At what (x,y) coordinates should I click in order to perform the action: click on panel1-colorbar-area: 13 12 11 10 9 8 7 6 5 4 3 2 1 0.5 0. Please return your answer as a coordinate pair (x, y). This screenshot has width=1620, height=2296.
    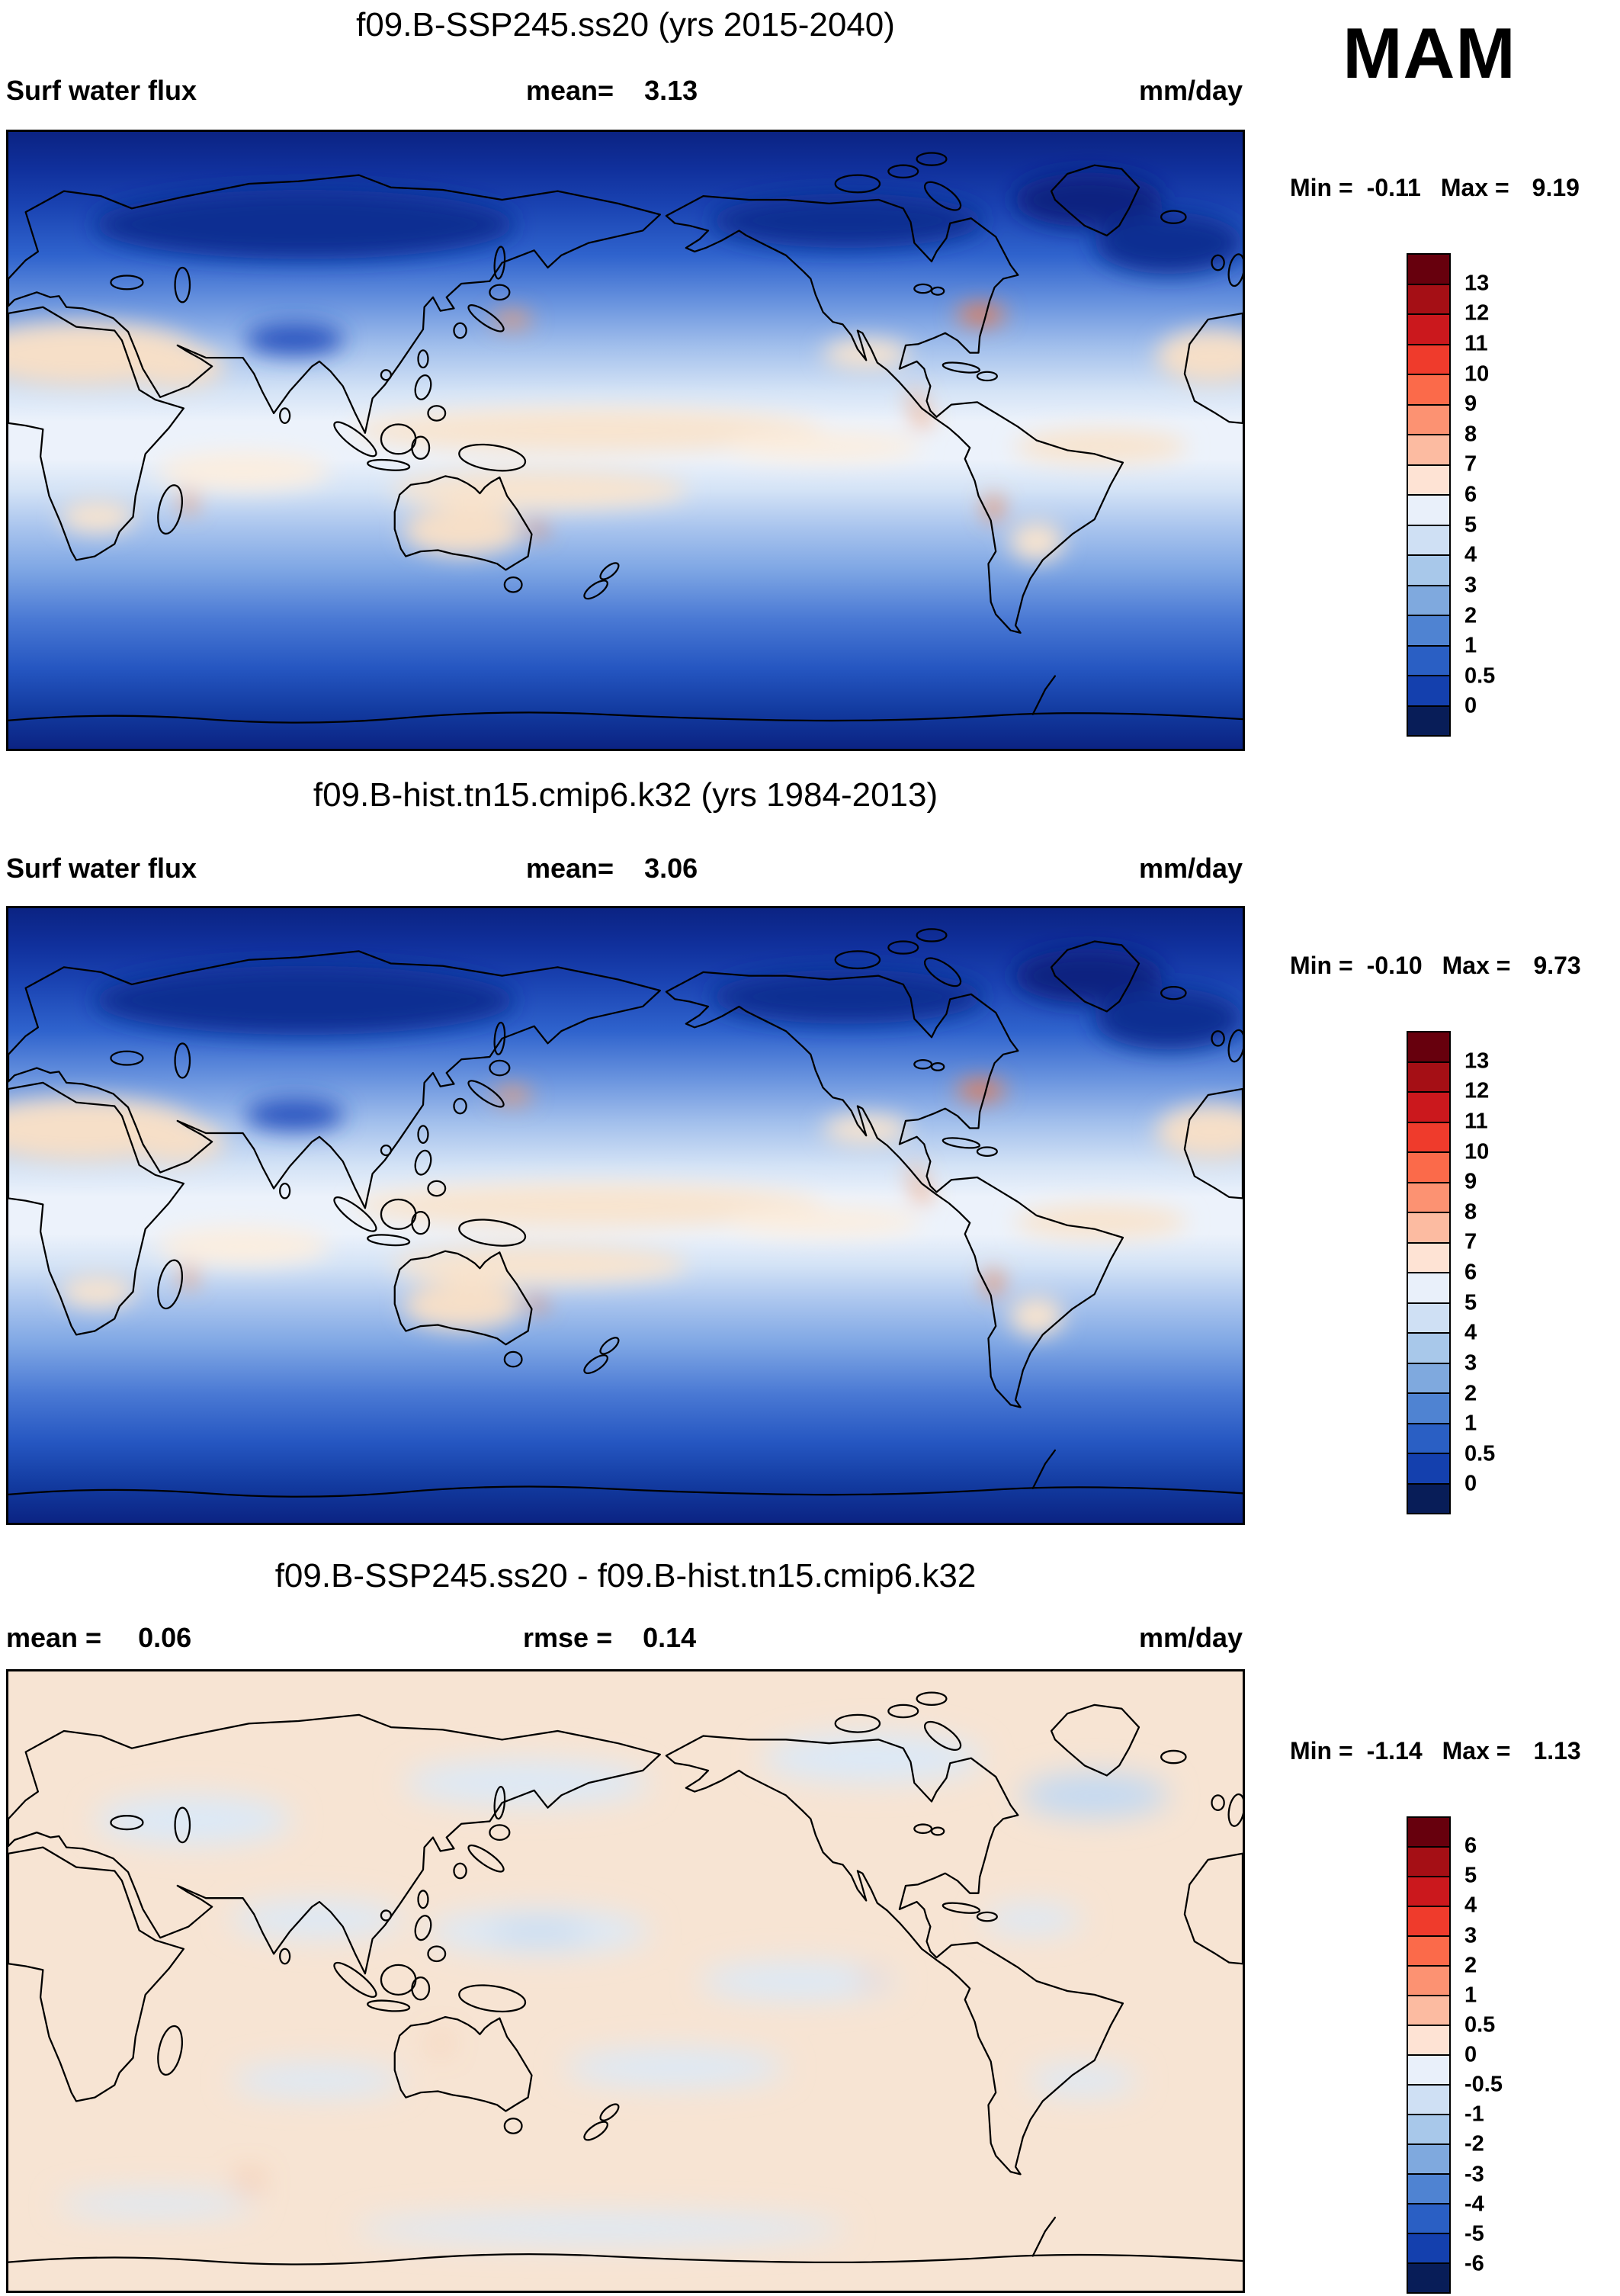
    Looking at the image, I should click on (1509, 495).